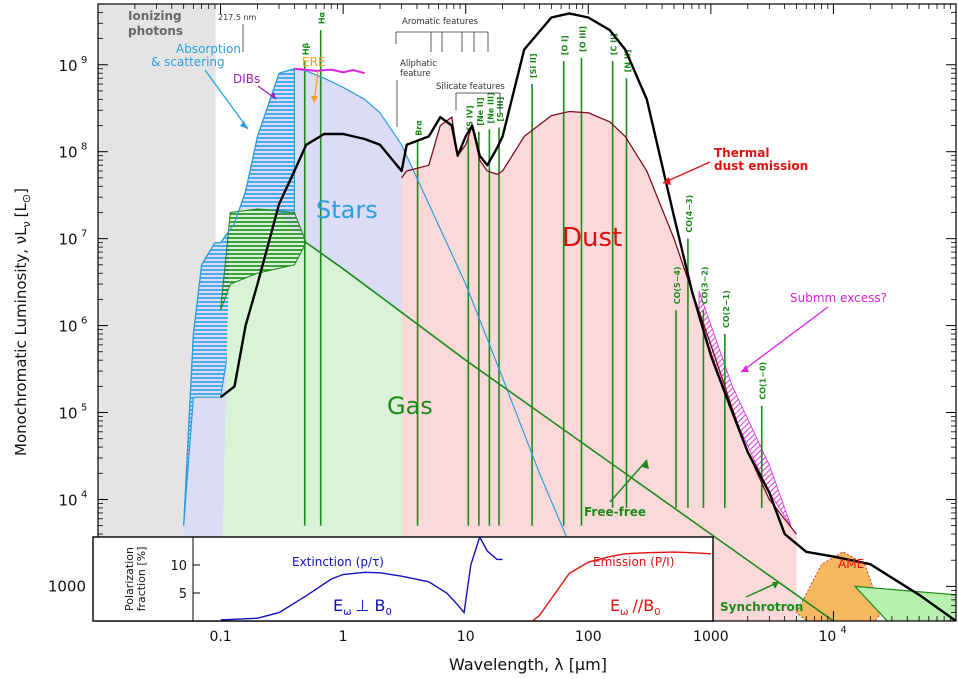 The image size is (958, 679). Describe the element at coordinates (155, 31) in the screenshot. I see `ionizing-label-2: photons` at that location.